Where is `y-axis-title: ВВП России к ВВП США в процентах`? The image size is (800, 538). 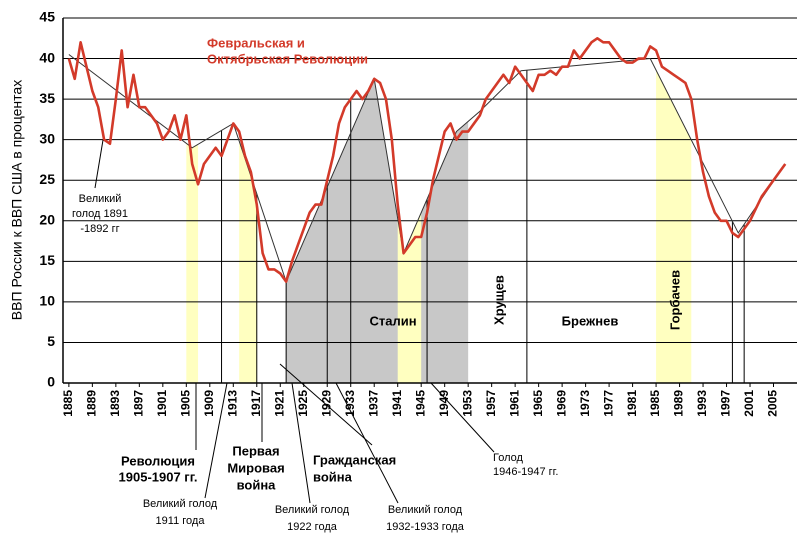
y-axis-title: ВВП России к ВВП США в процентах is located at coordinates (17, 200).